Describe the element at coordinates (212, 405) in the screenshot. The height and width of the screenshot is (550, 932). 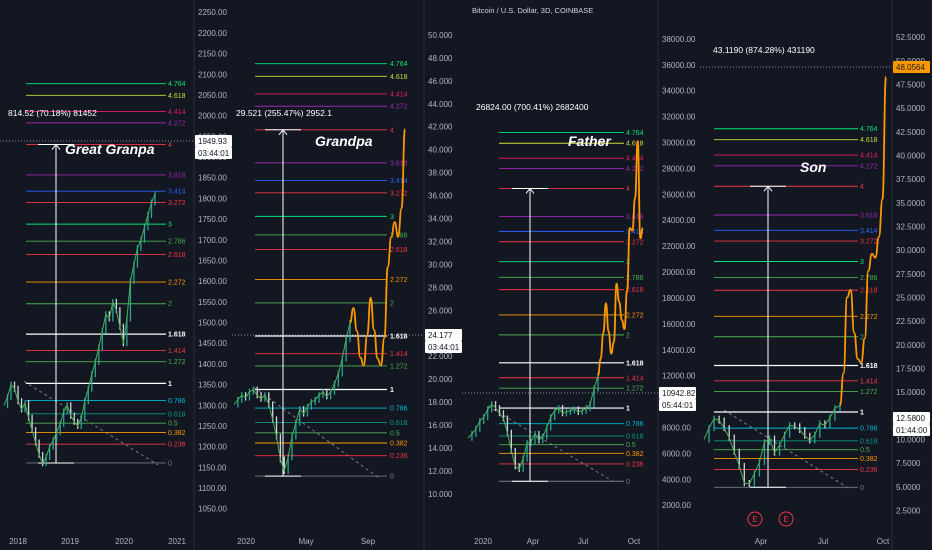
I see `y-tick-label: 1300.00` at that location.